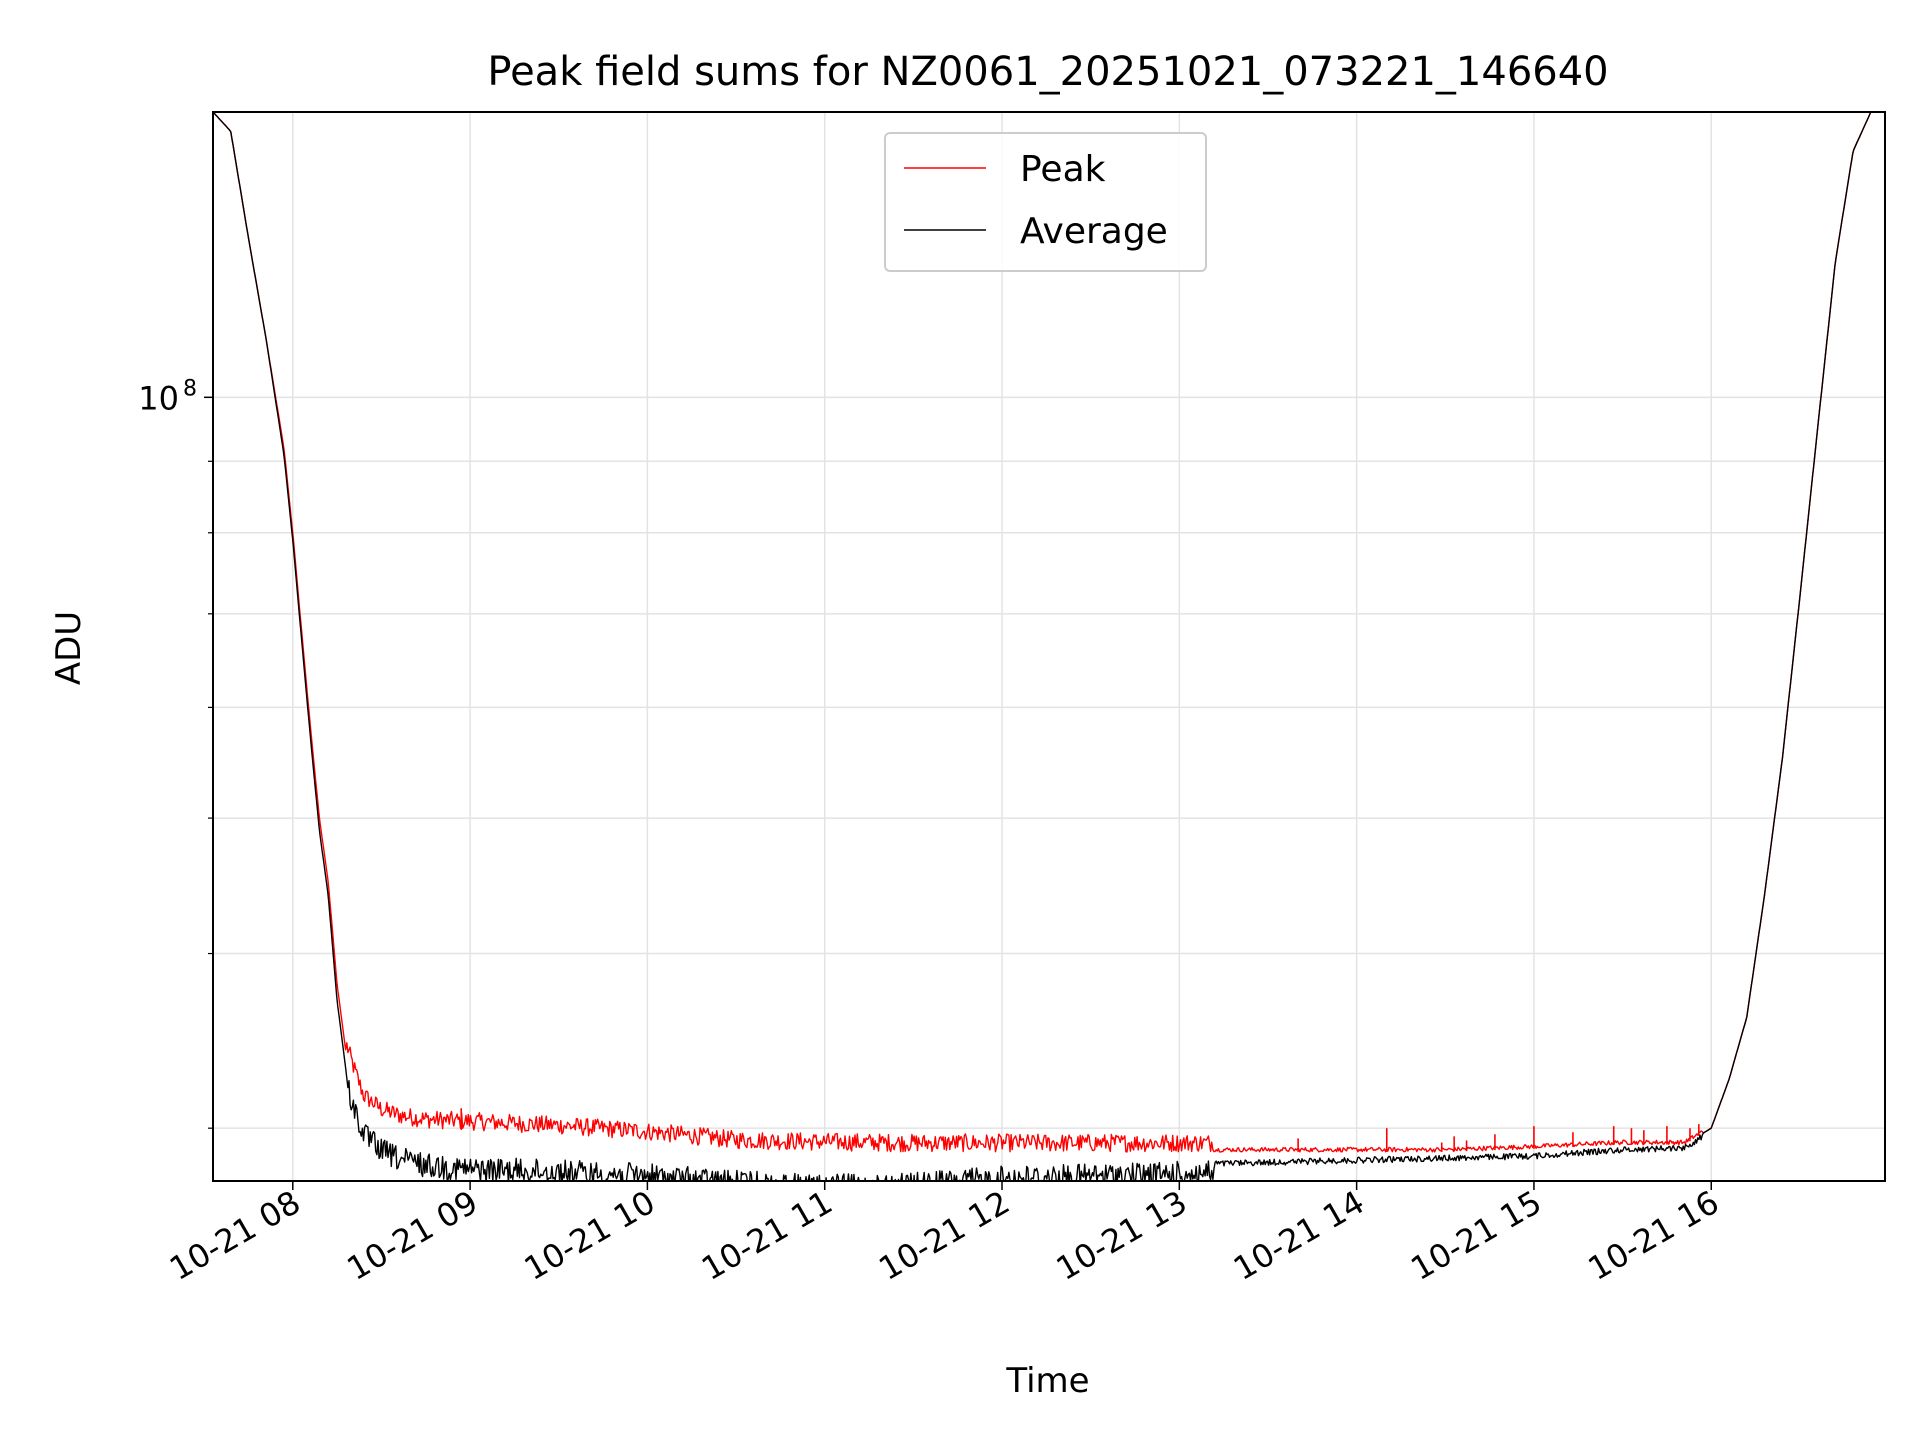  Describe the element at coordinates (1045, 202) in the screenshot. I see `legend: Peak Average` at that location.